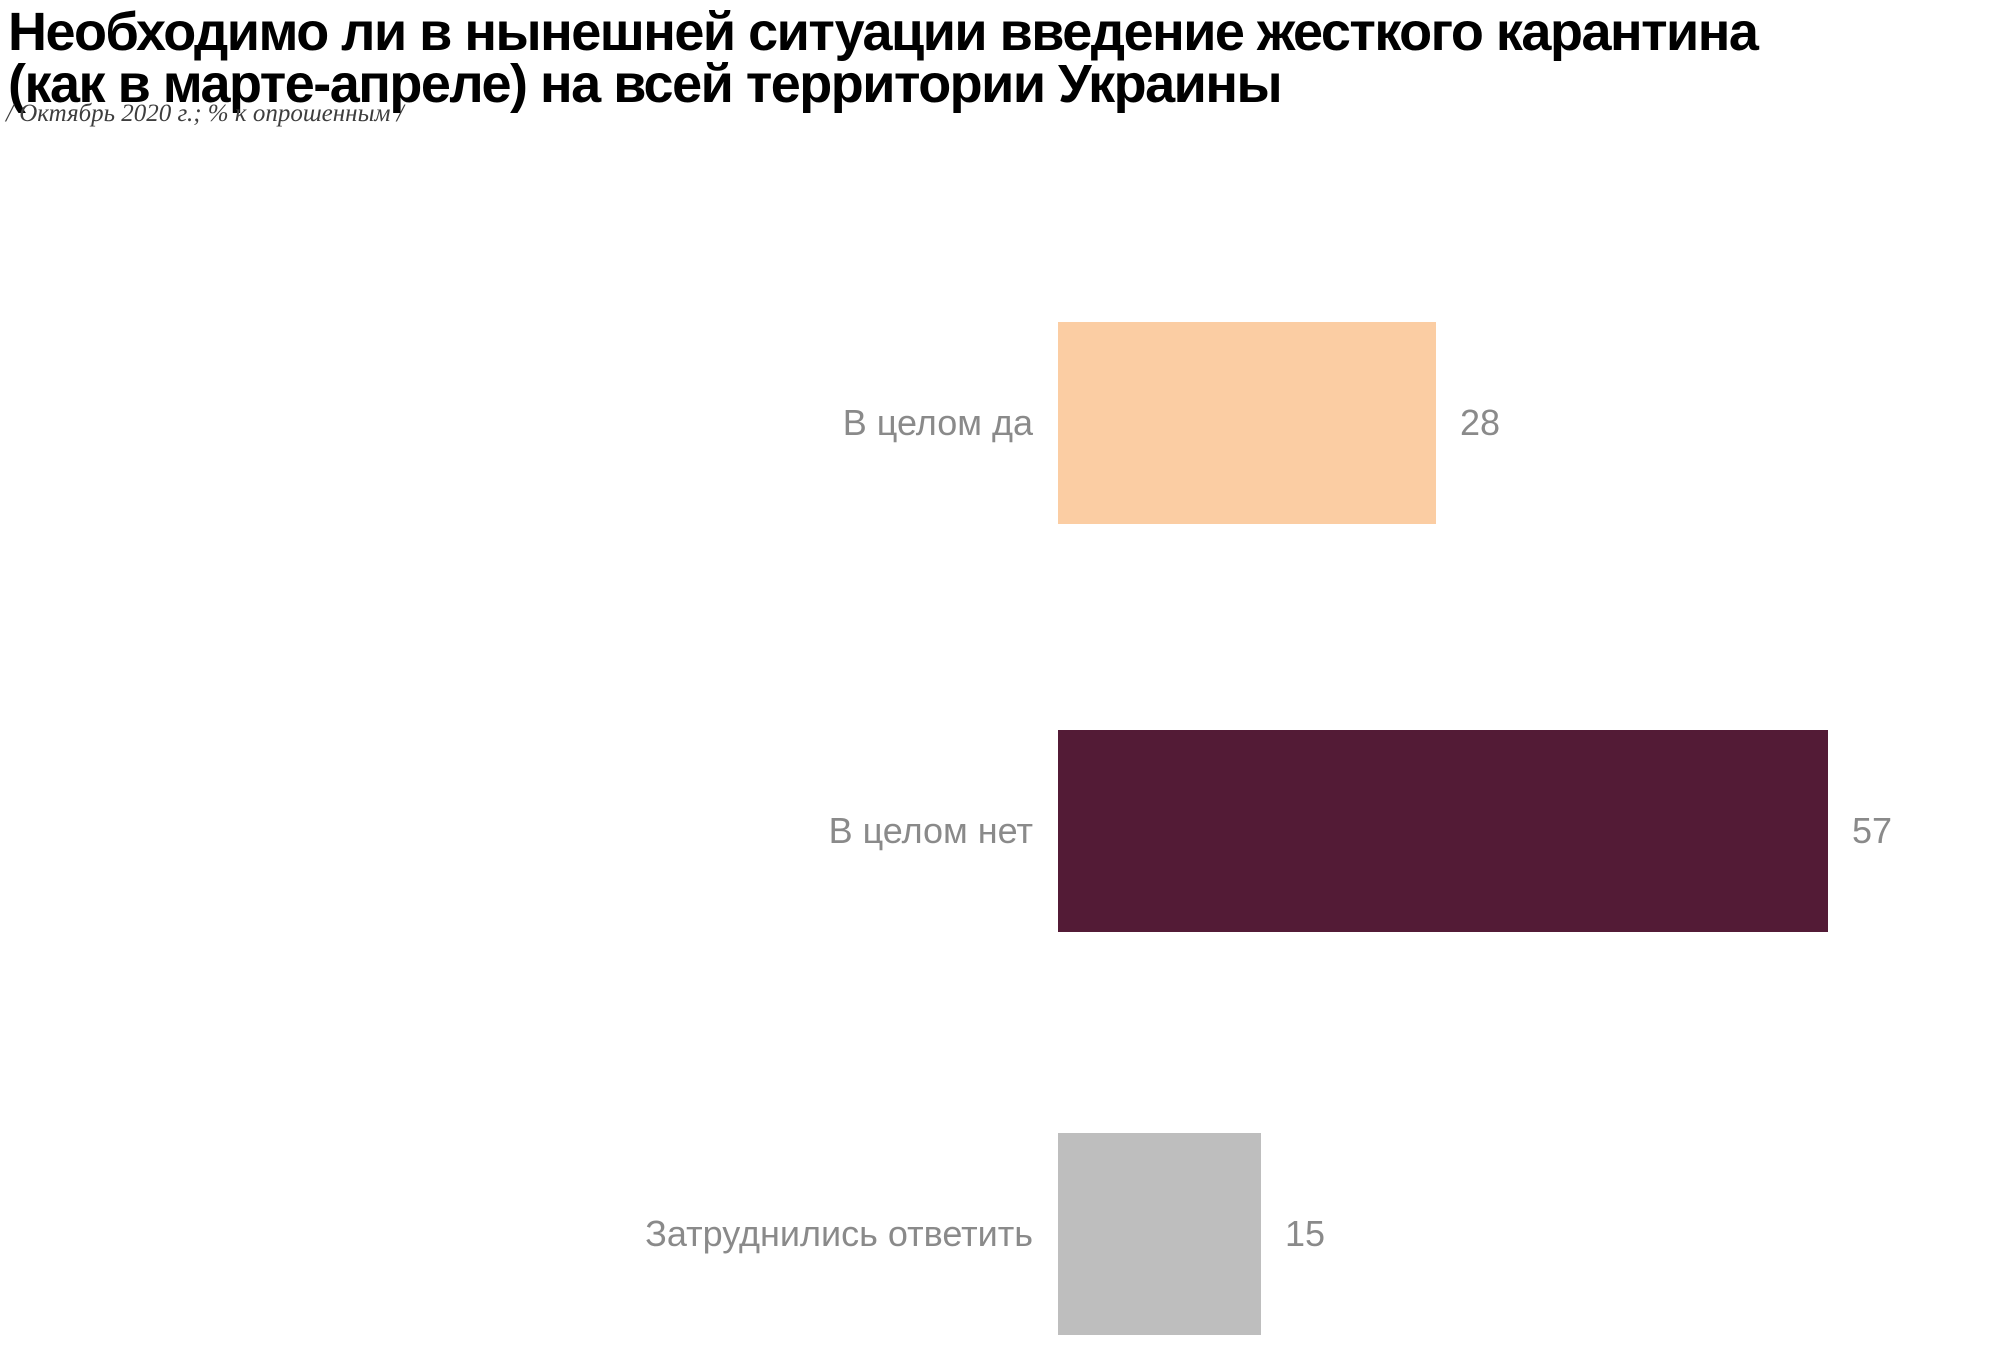 The width and height of the screenshot is (2000, 1365). What do you see at coordinates (1480, 422) in the screenshot?
I see `value-label: 28` at bounding box center [1480, 422].